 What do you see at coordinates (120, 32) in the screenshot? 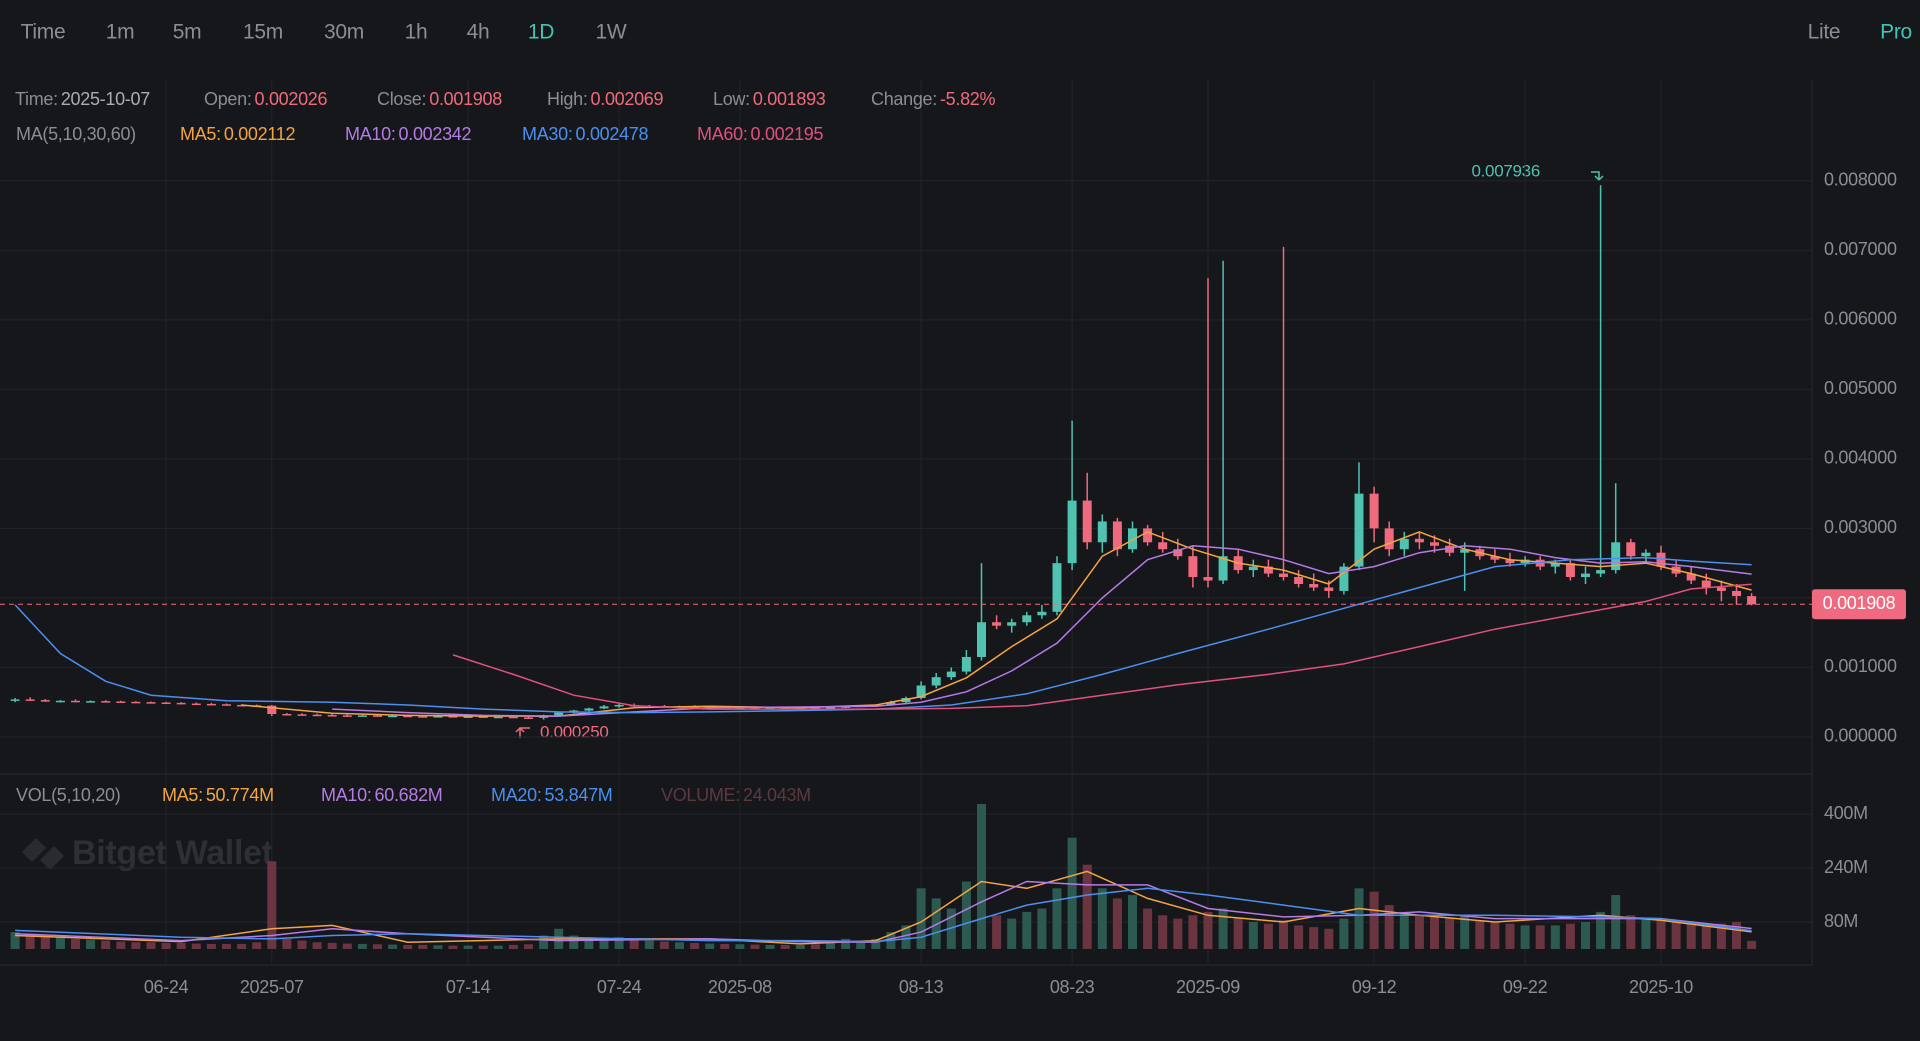
I see `interval-tab: 1m` at bounding box center [120, 32].